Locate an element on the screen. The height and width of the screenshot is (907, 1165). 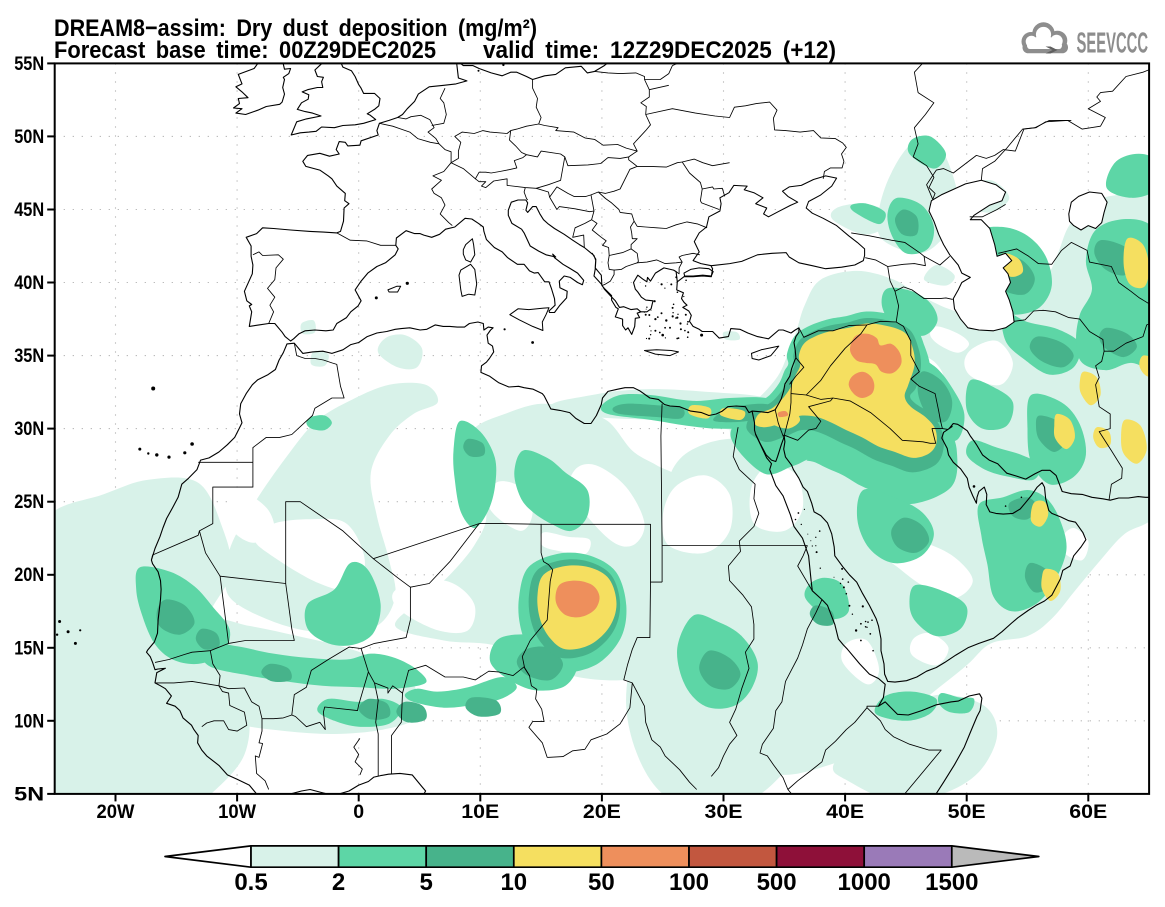
svg-text: 2 is located at coordinates (338, 882).